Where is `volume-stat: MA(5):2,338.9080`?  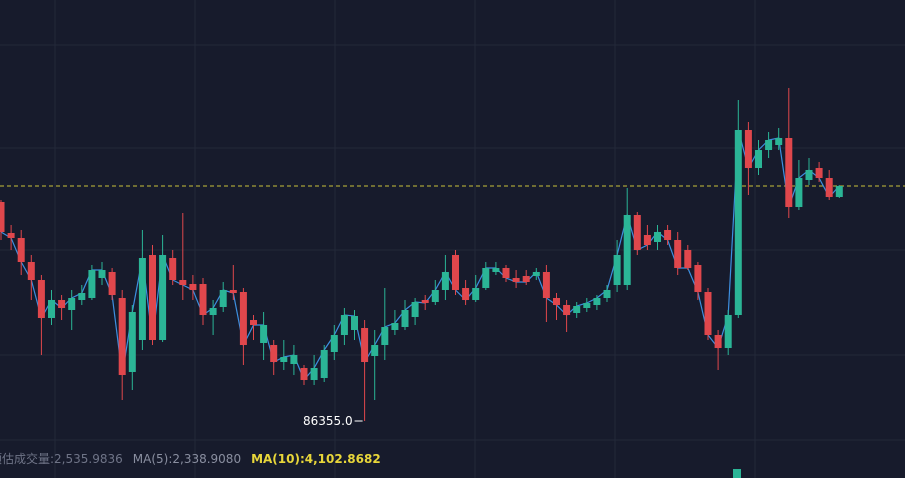 volume-stat: MA(5):2,338.9080 is located at coordinates (187, 459).